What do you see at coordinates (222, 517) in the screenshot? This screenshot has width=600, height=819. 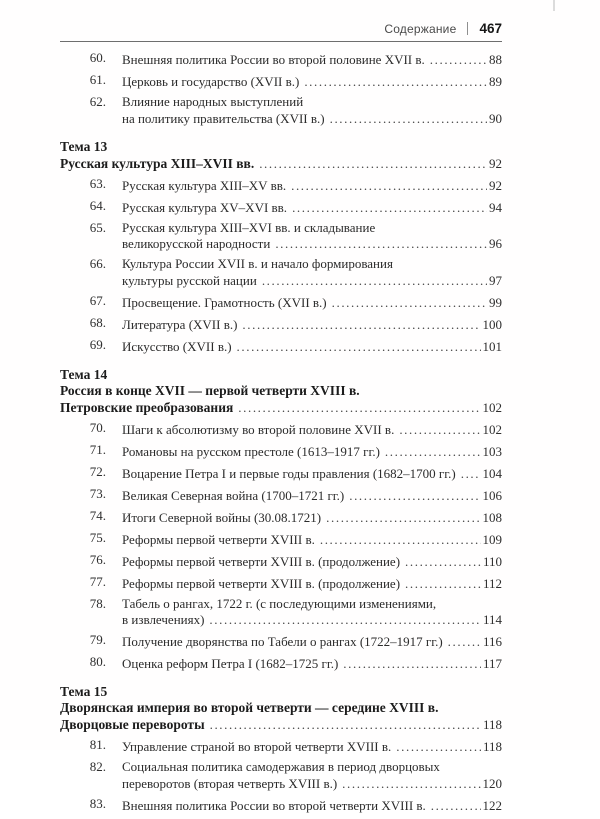 I see `entry-title: Итоги Северной войны (30.08.1721)` at bounding box center [222, 517].